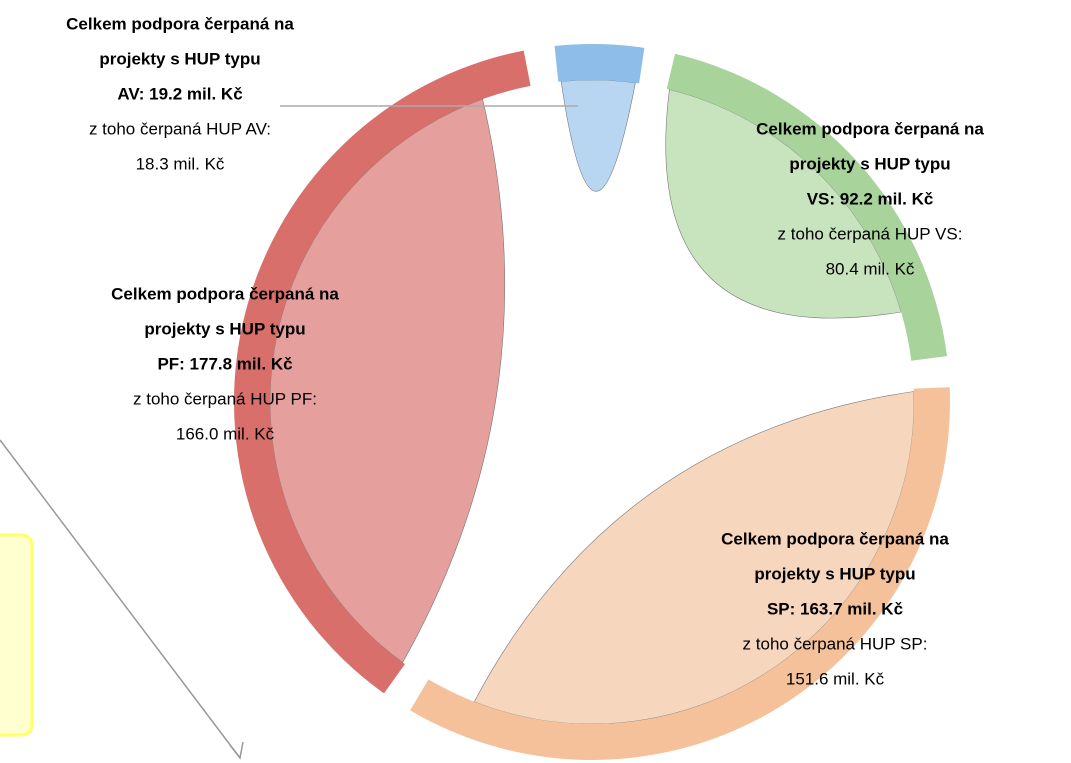 The image size is (1071, 763). I want to click on pointer-arrow, so click(236, 750).